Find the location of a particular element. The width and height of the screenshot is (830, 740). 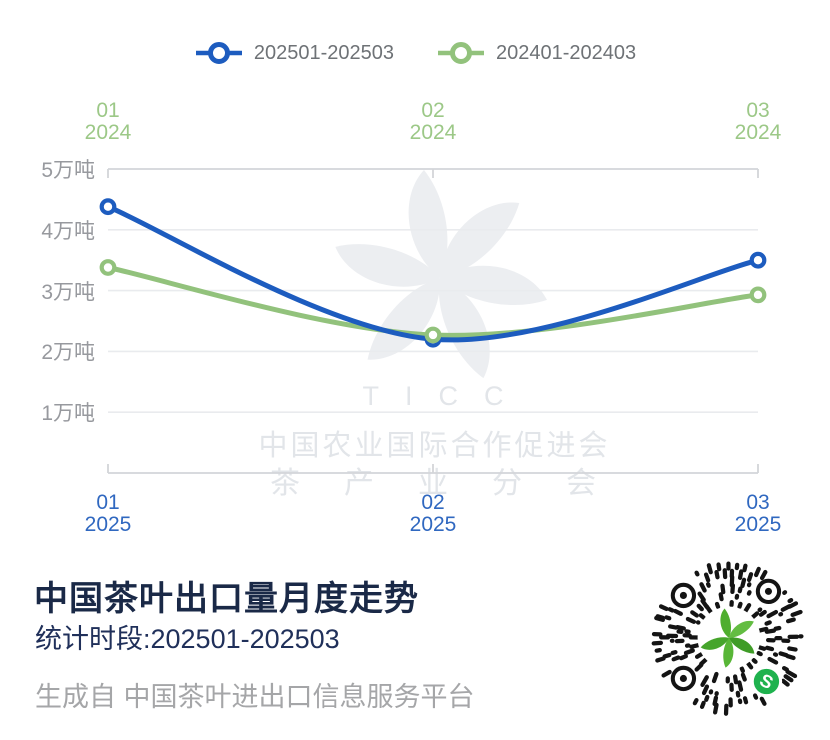

page-title: 中国茶叶出口量月度走势 is located at coordinates (226, 599).